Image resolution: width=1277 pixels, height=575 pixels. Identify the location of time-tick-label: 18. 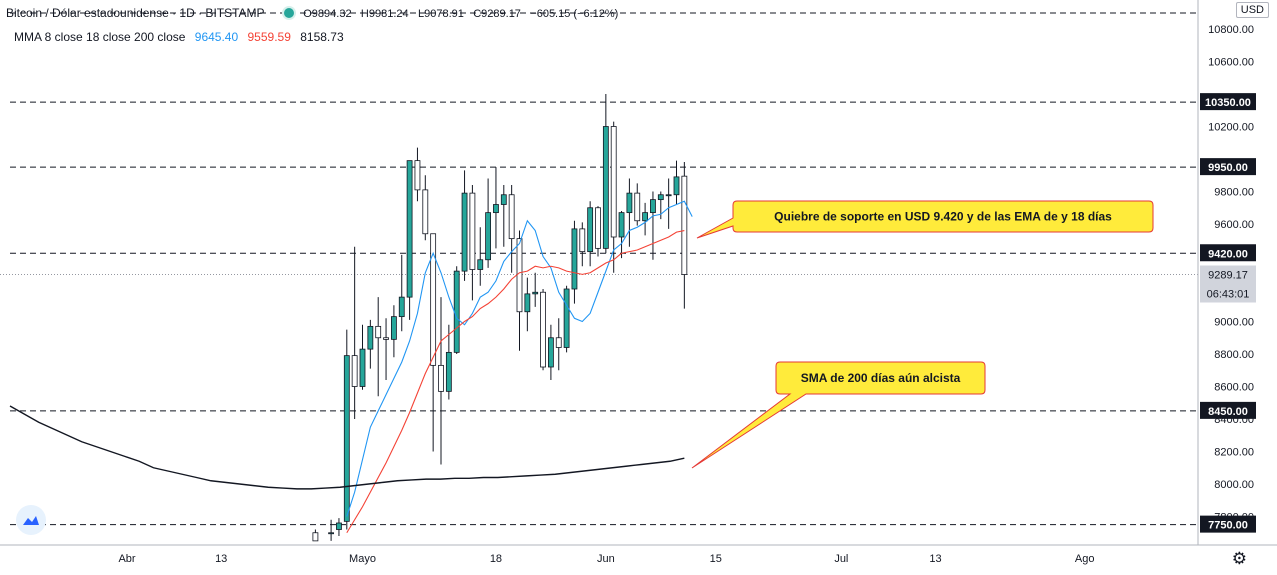
(496, 559).